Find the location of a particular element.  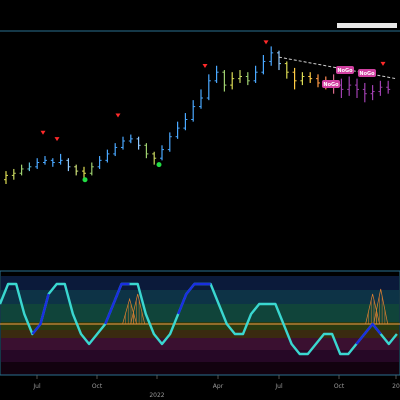

x-axis: Jul Oct 2022 Apr Jul Oct 20 is located at coordinates (216, 387).